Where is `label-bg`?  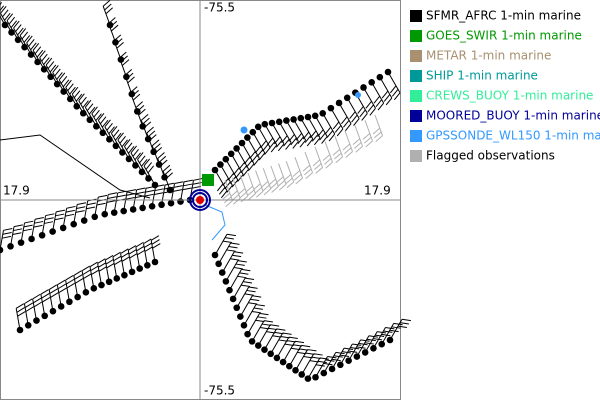 label-bg is located at coordinates (219, 391).